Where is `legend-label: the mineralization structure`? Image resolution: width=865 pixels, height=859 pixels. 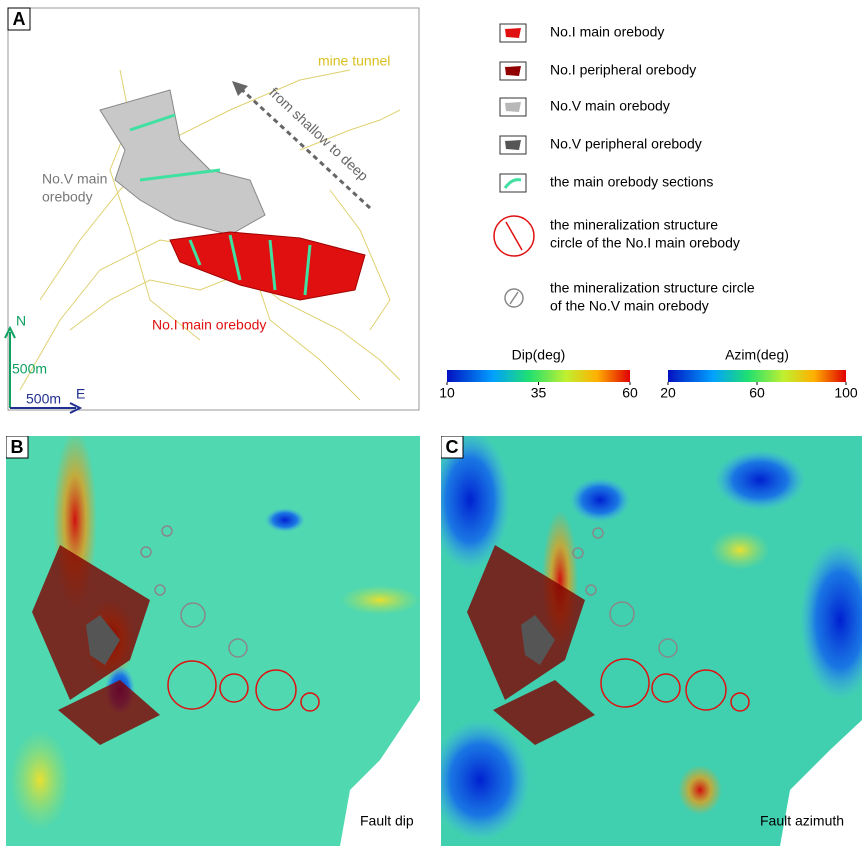 legend-label: the mineralization structure is located at coordinates (634, 225).